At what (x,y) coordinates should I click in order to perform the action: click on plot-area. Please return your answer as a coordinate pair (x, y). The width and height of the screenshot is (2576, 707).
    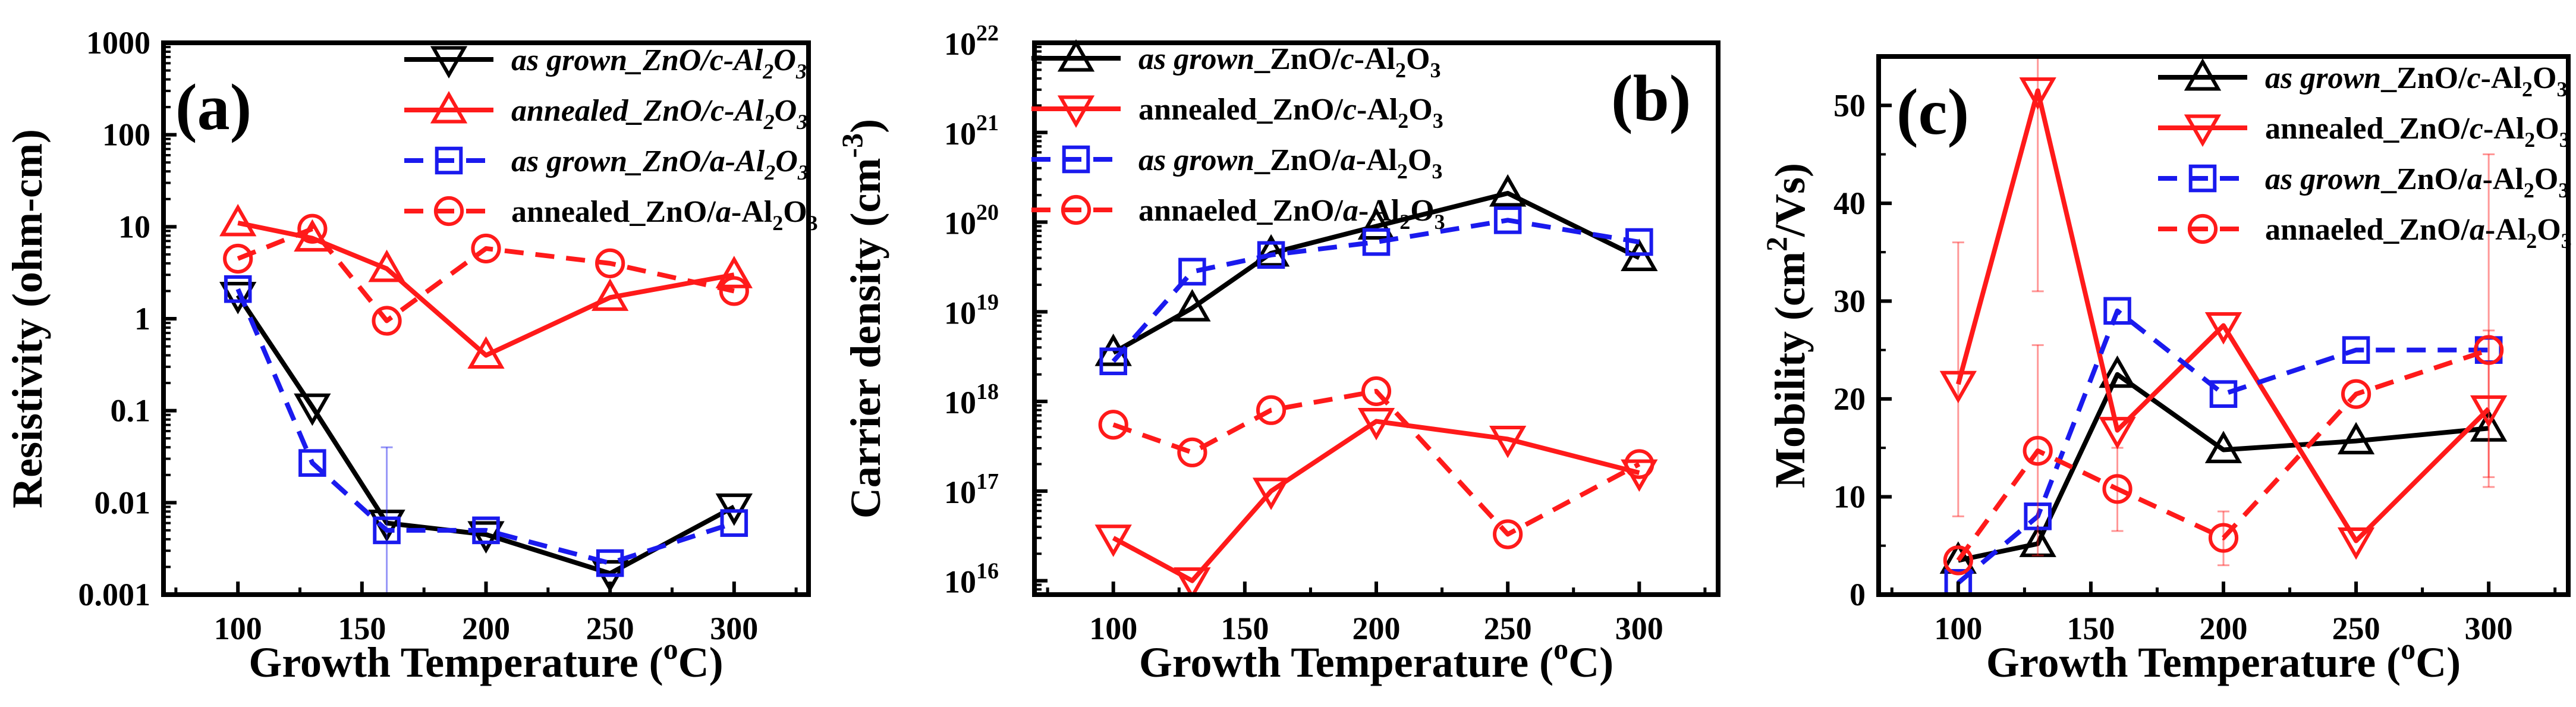
    Looking at the image, I should click on (1376, 385).